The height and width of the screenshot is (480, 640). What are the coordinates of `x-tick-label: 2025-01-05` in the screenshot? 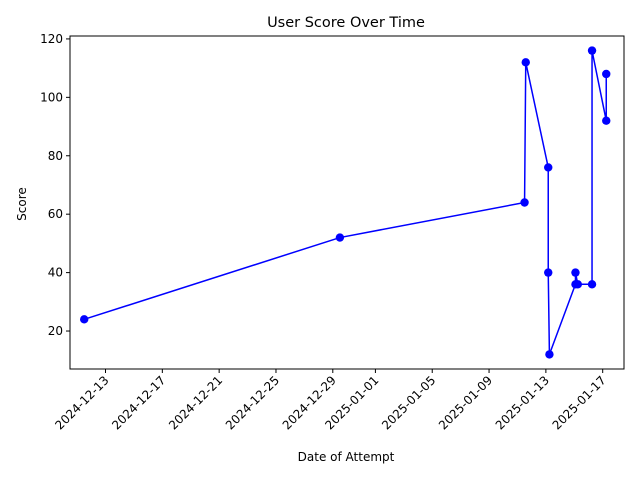 It's located at (408, 402).